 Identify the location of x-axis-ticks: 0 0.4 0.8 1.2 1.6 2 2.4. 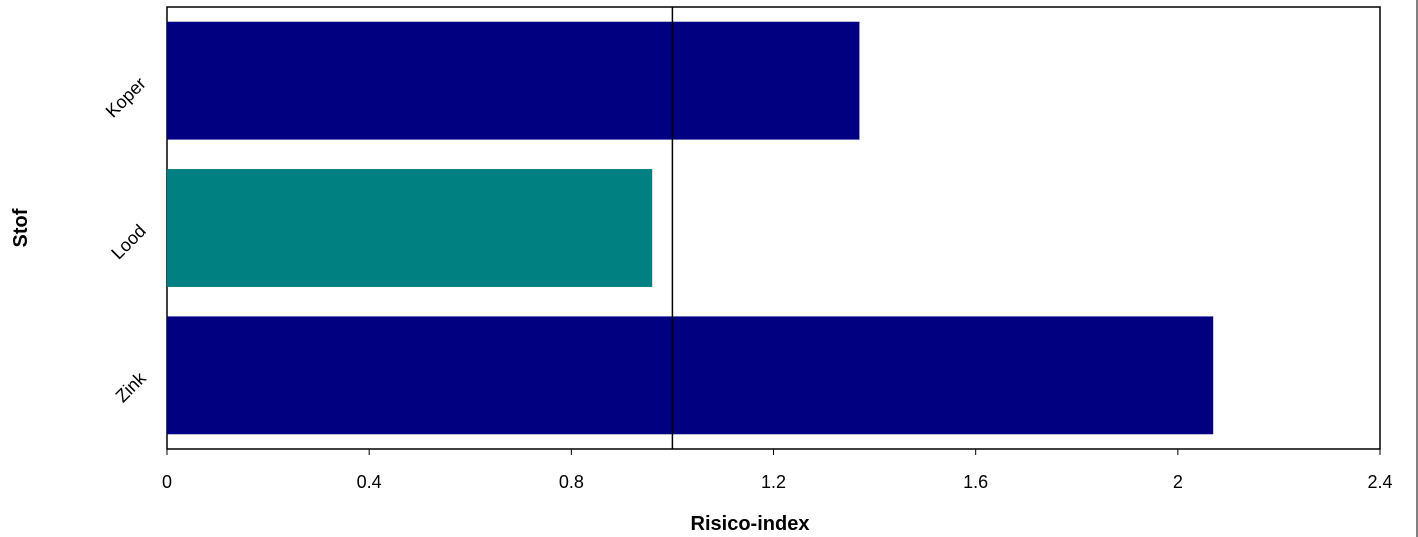
(777, 470).